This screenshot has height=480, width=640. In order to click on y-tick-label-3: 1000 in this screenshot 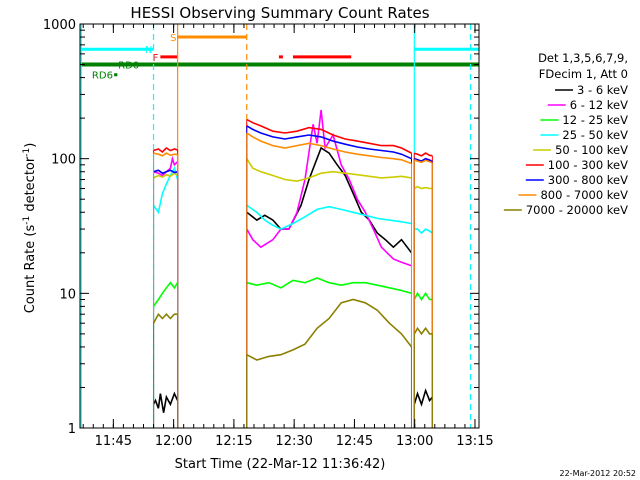, I will do `click(59, 25)`.